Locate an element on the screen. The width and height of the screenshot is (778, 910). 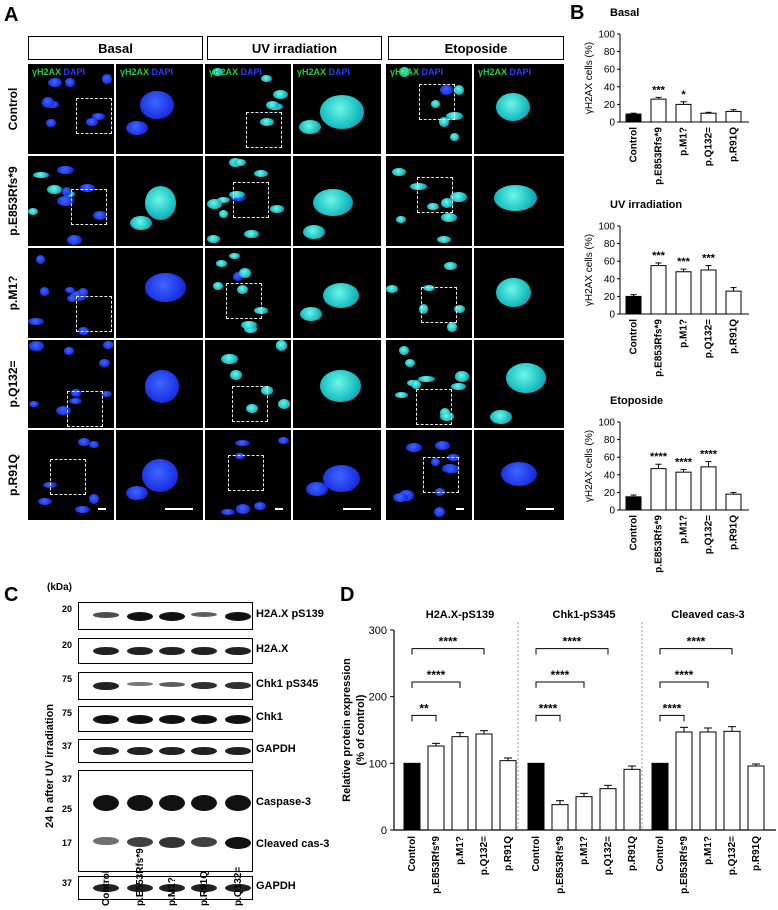
lane-label: p.Q132= is located at coordinates (238, 886).